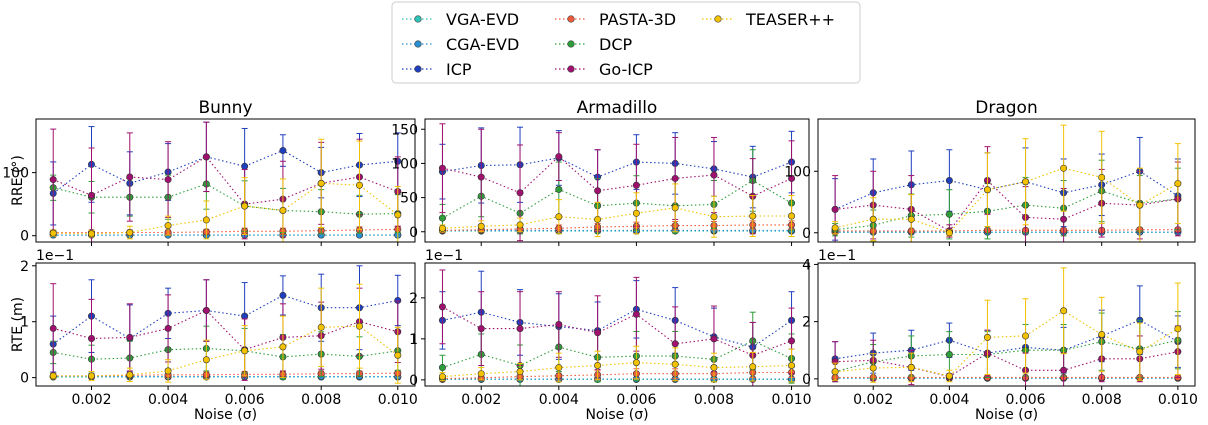 This screenshot has height=425, width=1208. What do you see at coordinates (24, 323) in the screenshot?
I see `y-tick-label: 1` at bounding box center [24, 323].